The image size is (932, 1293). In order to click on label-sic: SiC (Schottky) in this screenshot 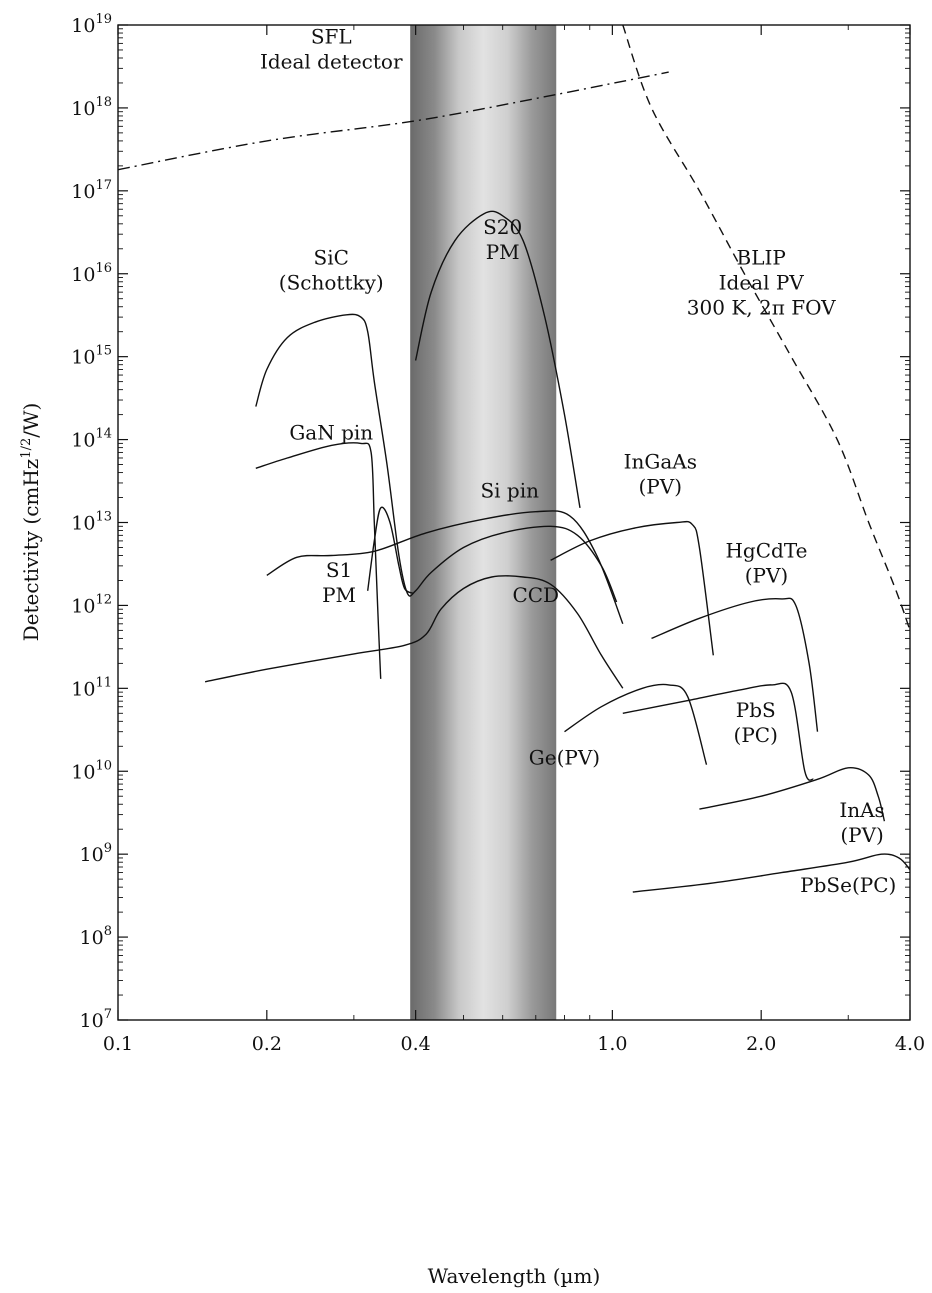, I will do `click(331, 269)`.